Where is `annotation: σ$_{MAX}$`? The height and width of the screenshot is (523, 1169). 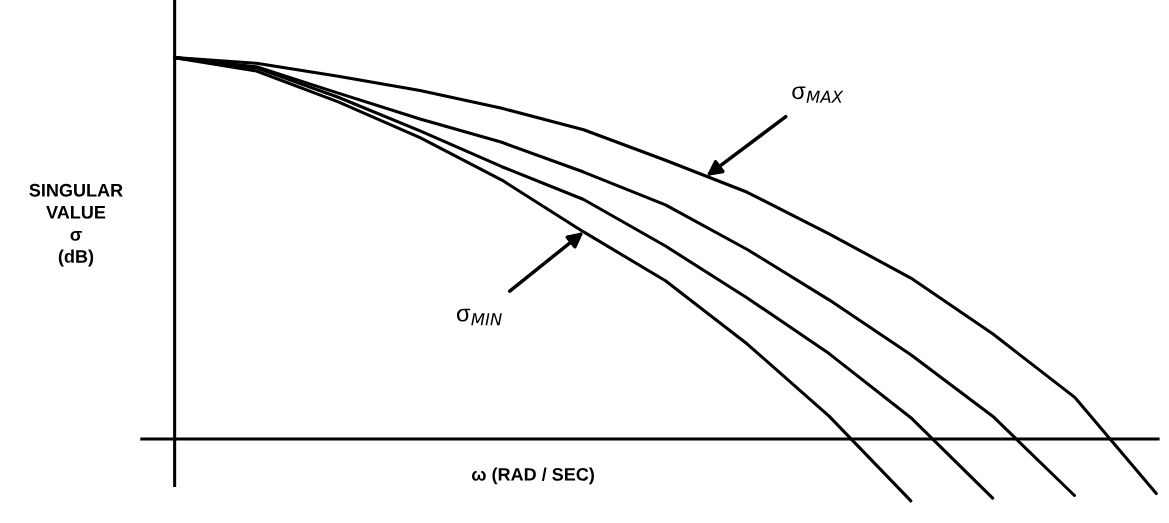
annotation: σ$_{MAX}$ is located at coordinates (818, 94).